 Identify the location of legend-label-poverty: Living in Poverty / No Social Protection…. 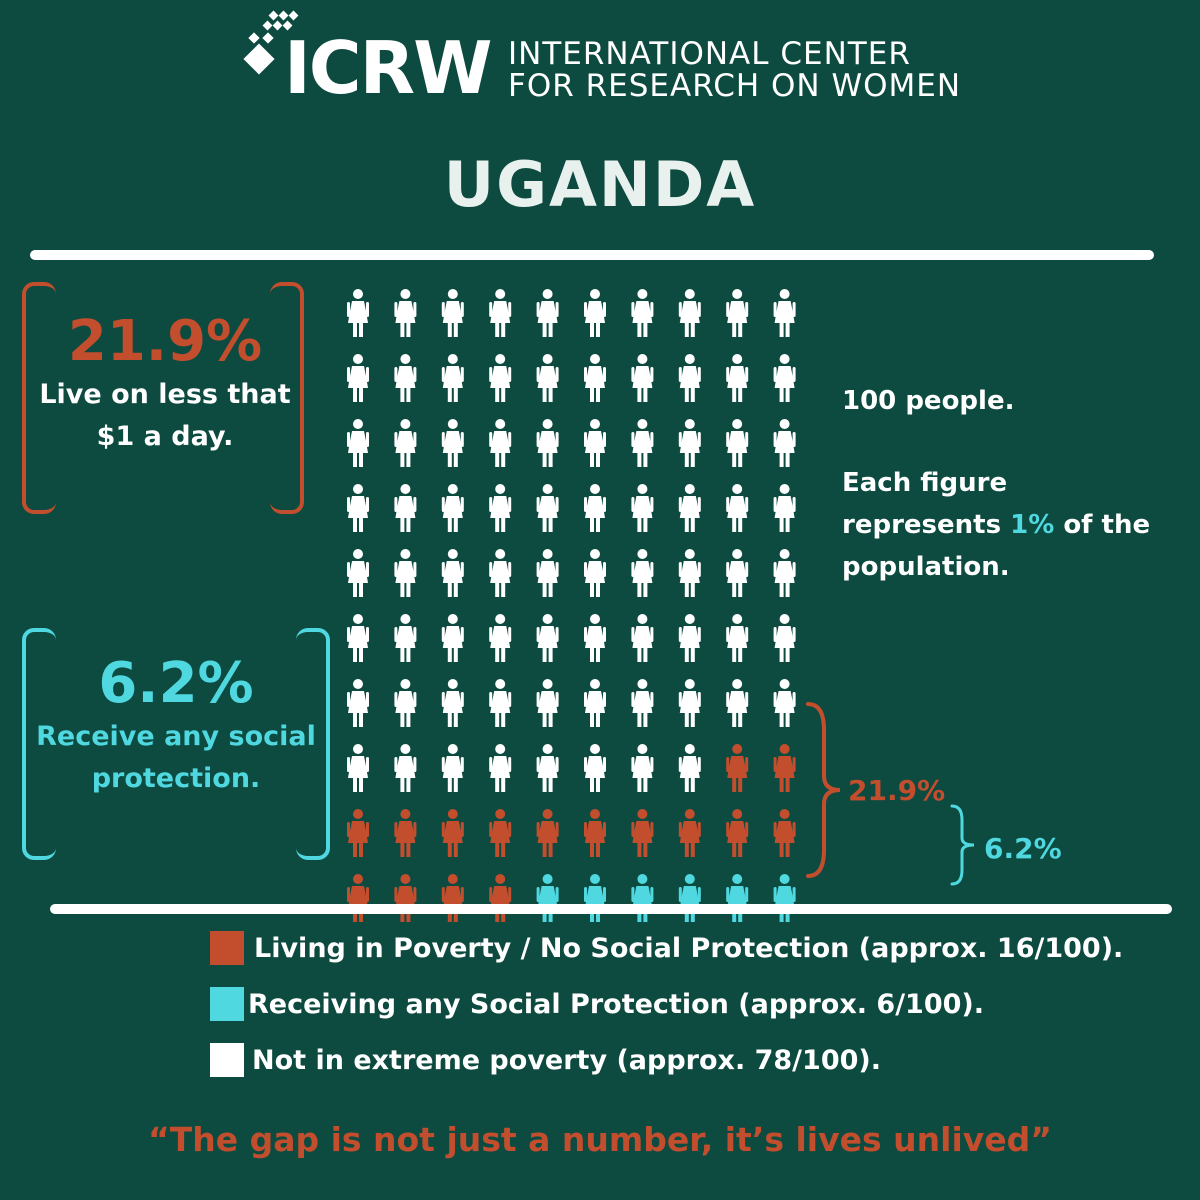
(689, 948).